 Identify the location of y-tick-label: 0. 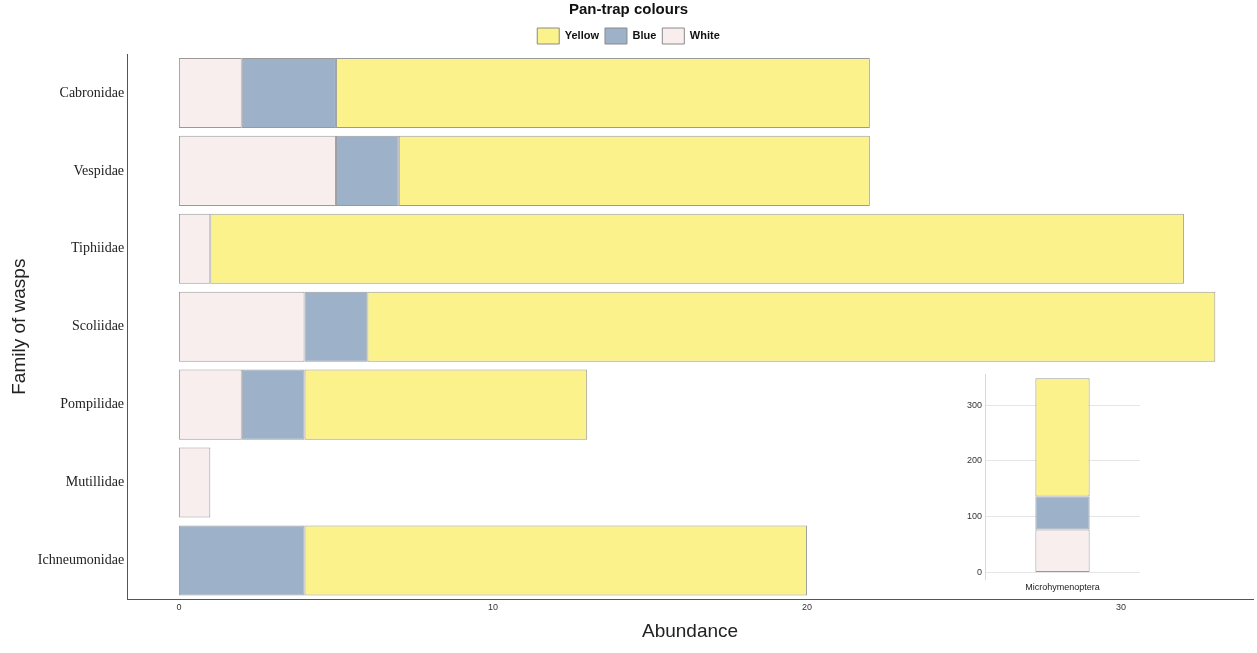
(980, 571).